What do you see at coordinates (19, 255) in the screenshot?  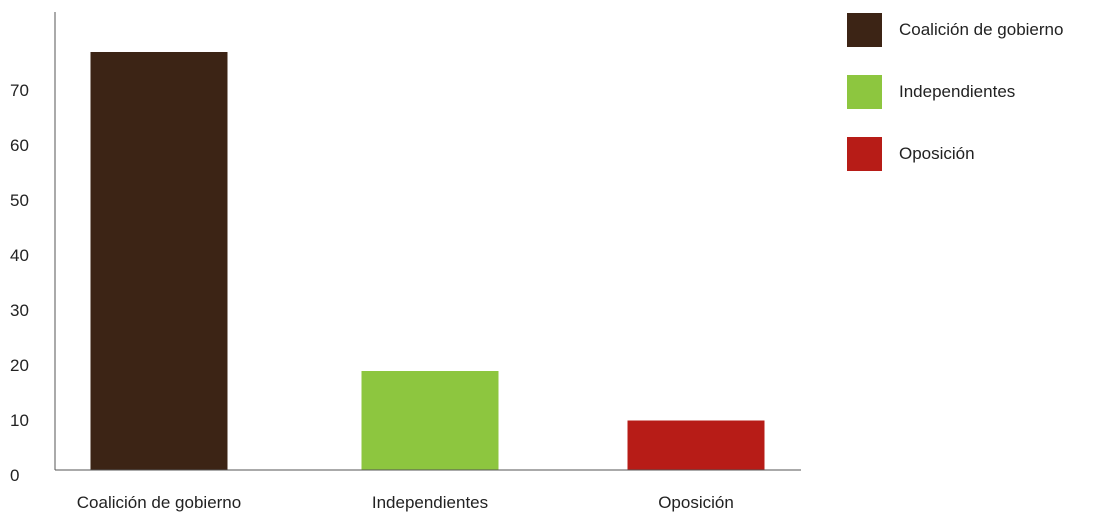 I see `y-tick-label: 40` at bounding box center [19, 255].